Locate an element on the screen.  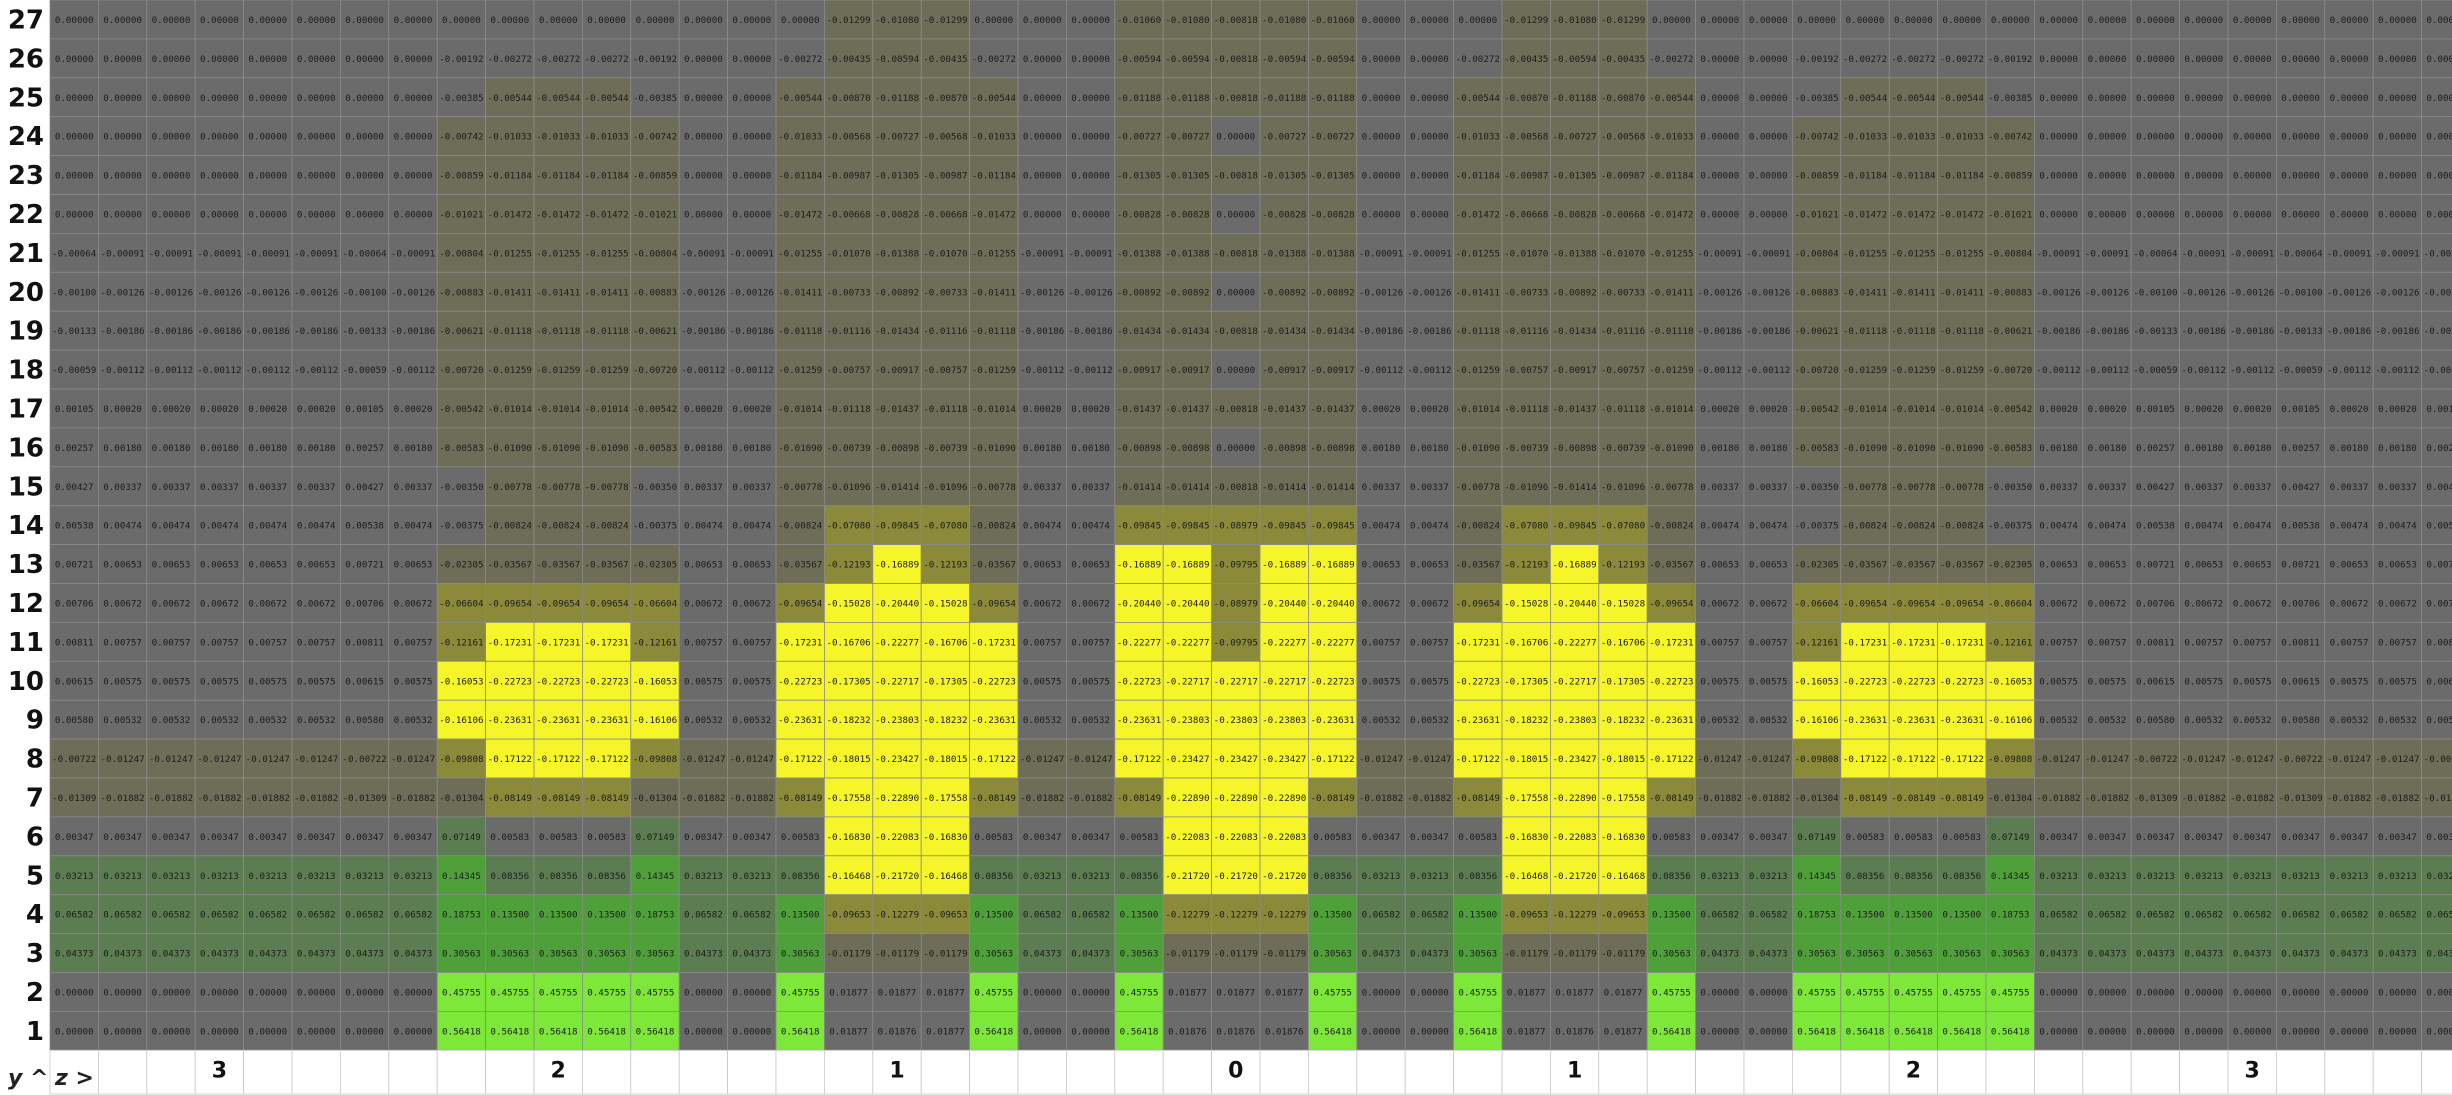
cell-value-label: -0.01096 is located at coordinates (945, 487).